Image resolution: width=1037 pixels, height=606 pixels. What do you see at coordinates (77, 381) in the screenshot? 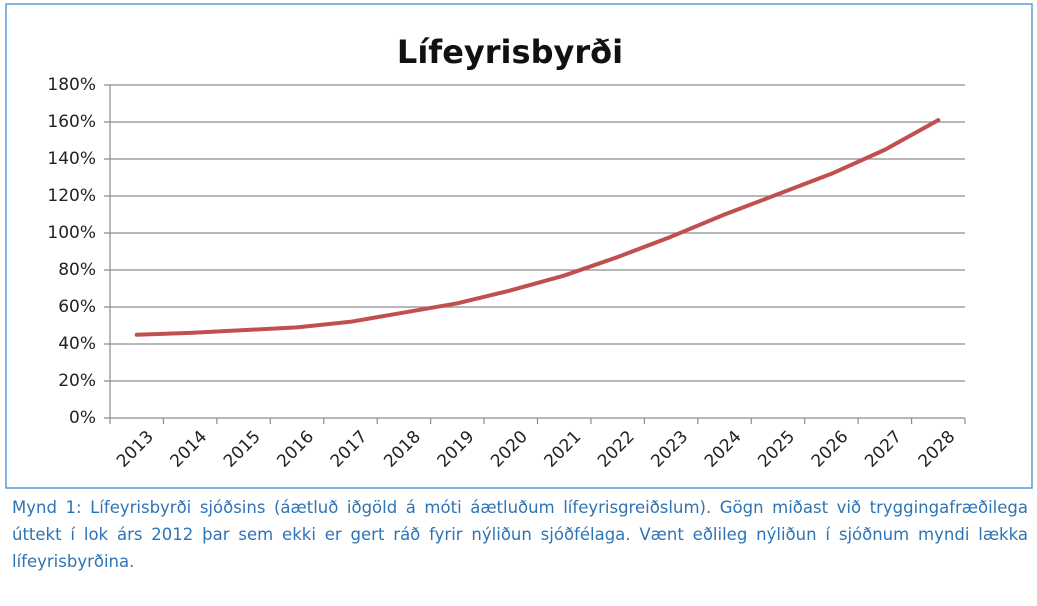
I see `y-tick-label: 20%` at bounding box center [77, 381].